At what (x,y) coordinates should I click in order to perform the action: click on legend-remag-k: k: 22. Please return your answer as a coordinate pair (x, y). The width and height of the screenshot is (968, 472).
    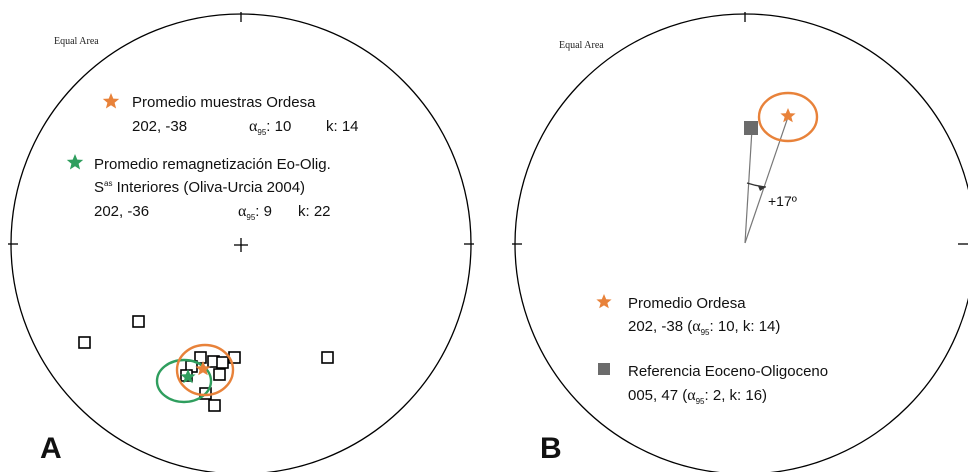
    Looking at the image, I should click on (314, 211).